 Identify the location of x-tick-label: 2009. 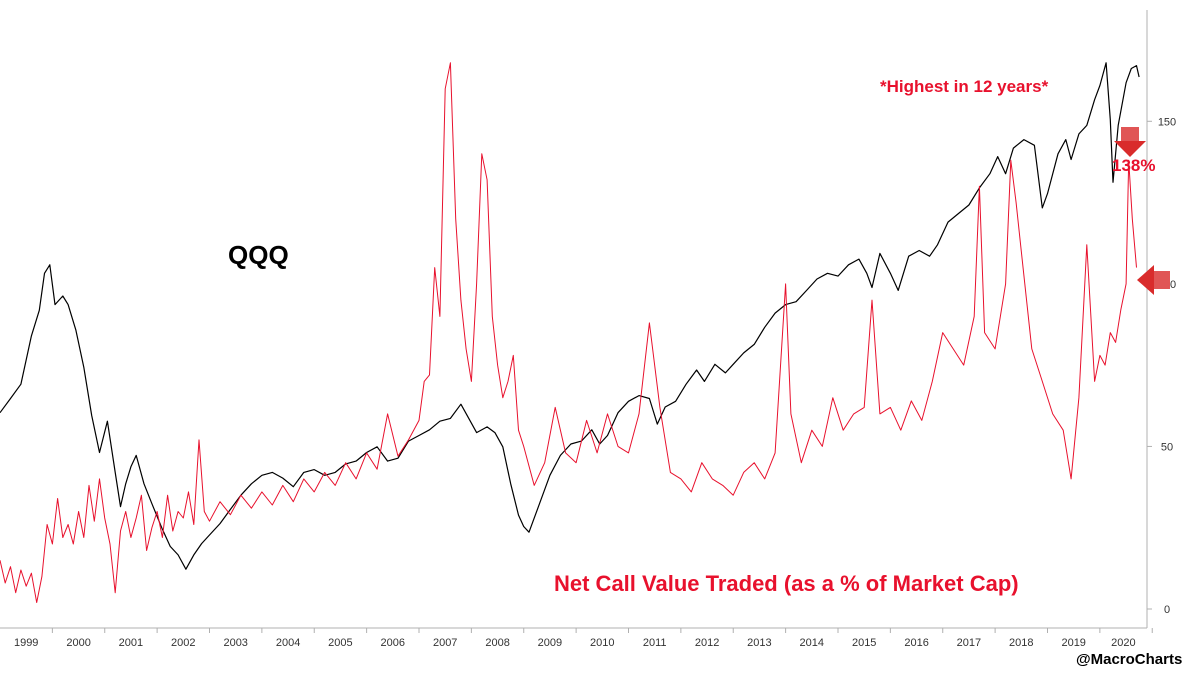
(550, 643).